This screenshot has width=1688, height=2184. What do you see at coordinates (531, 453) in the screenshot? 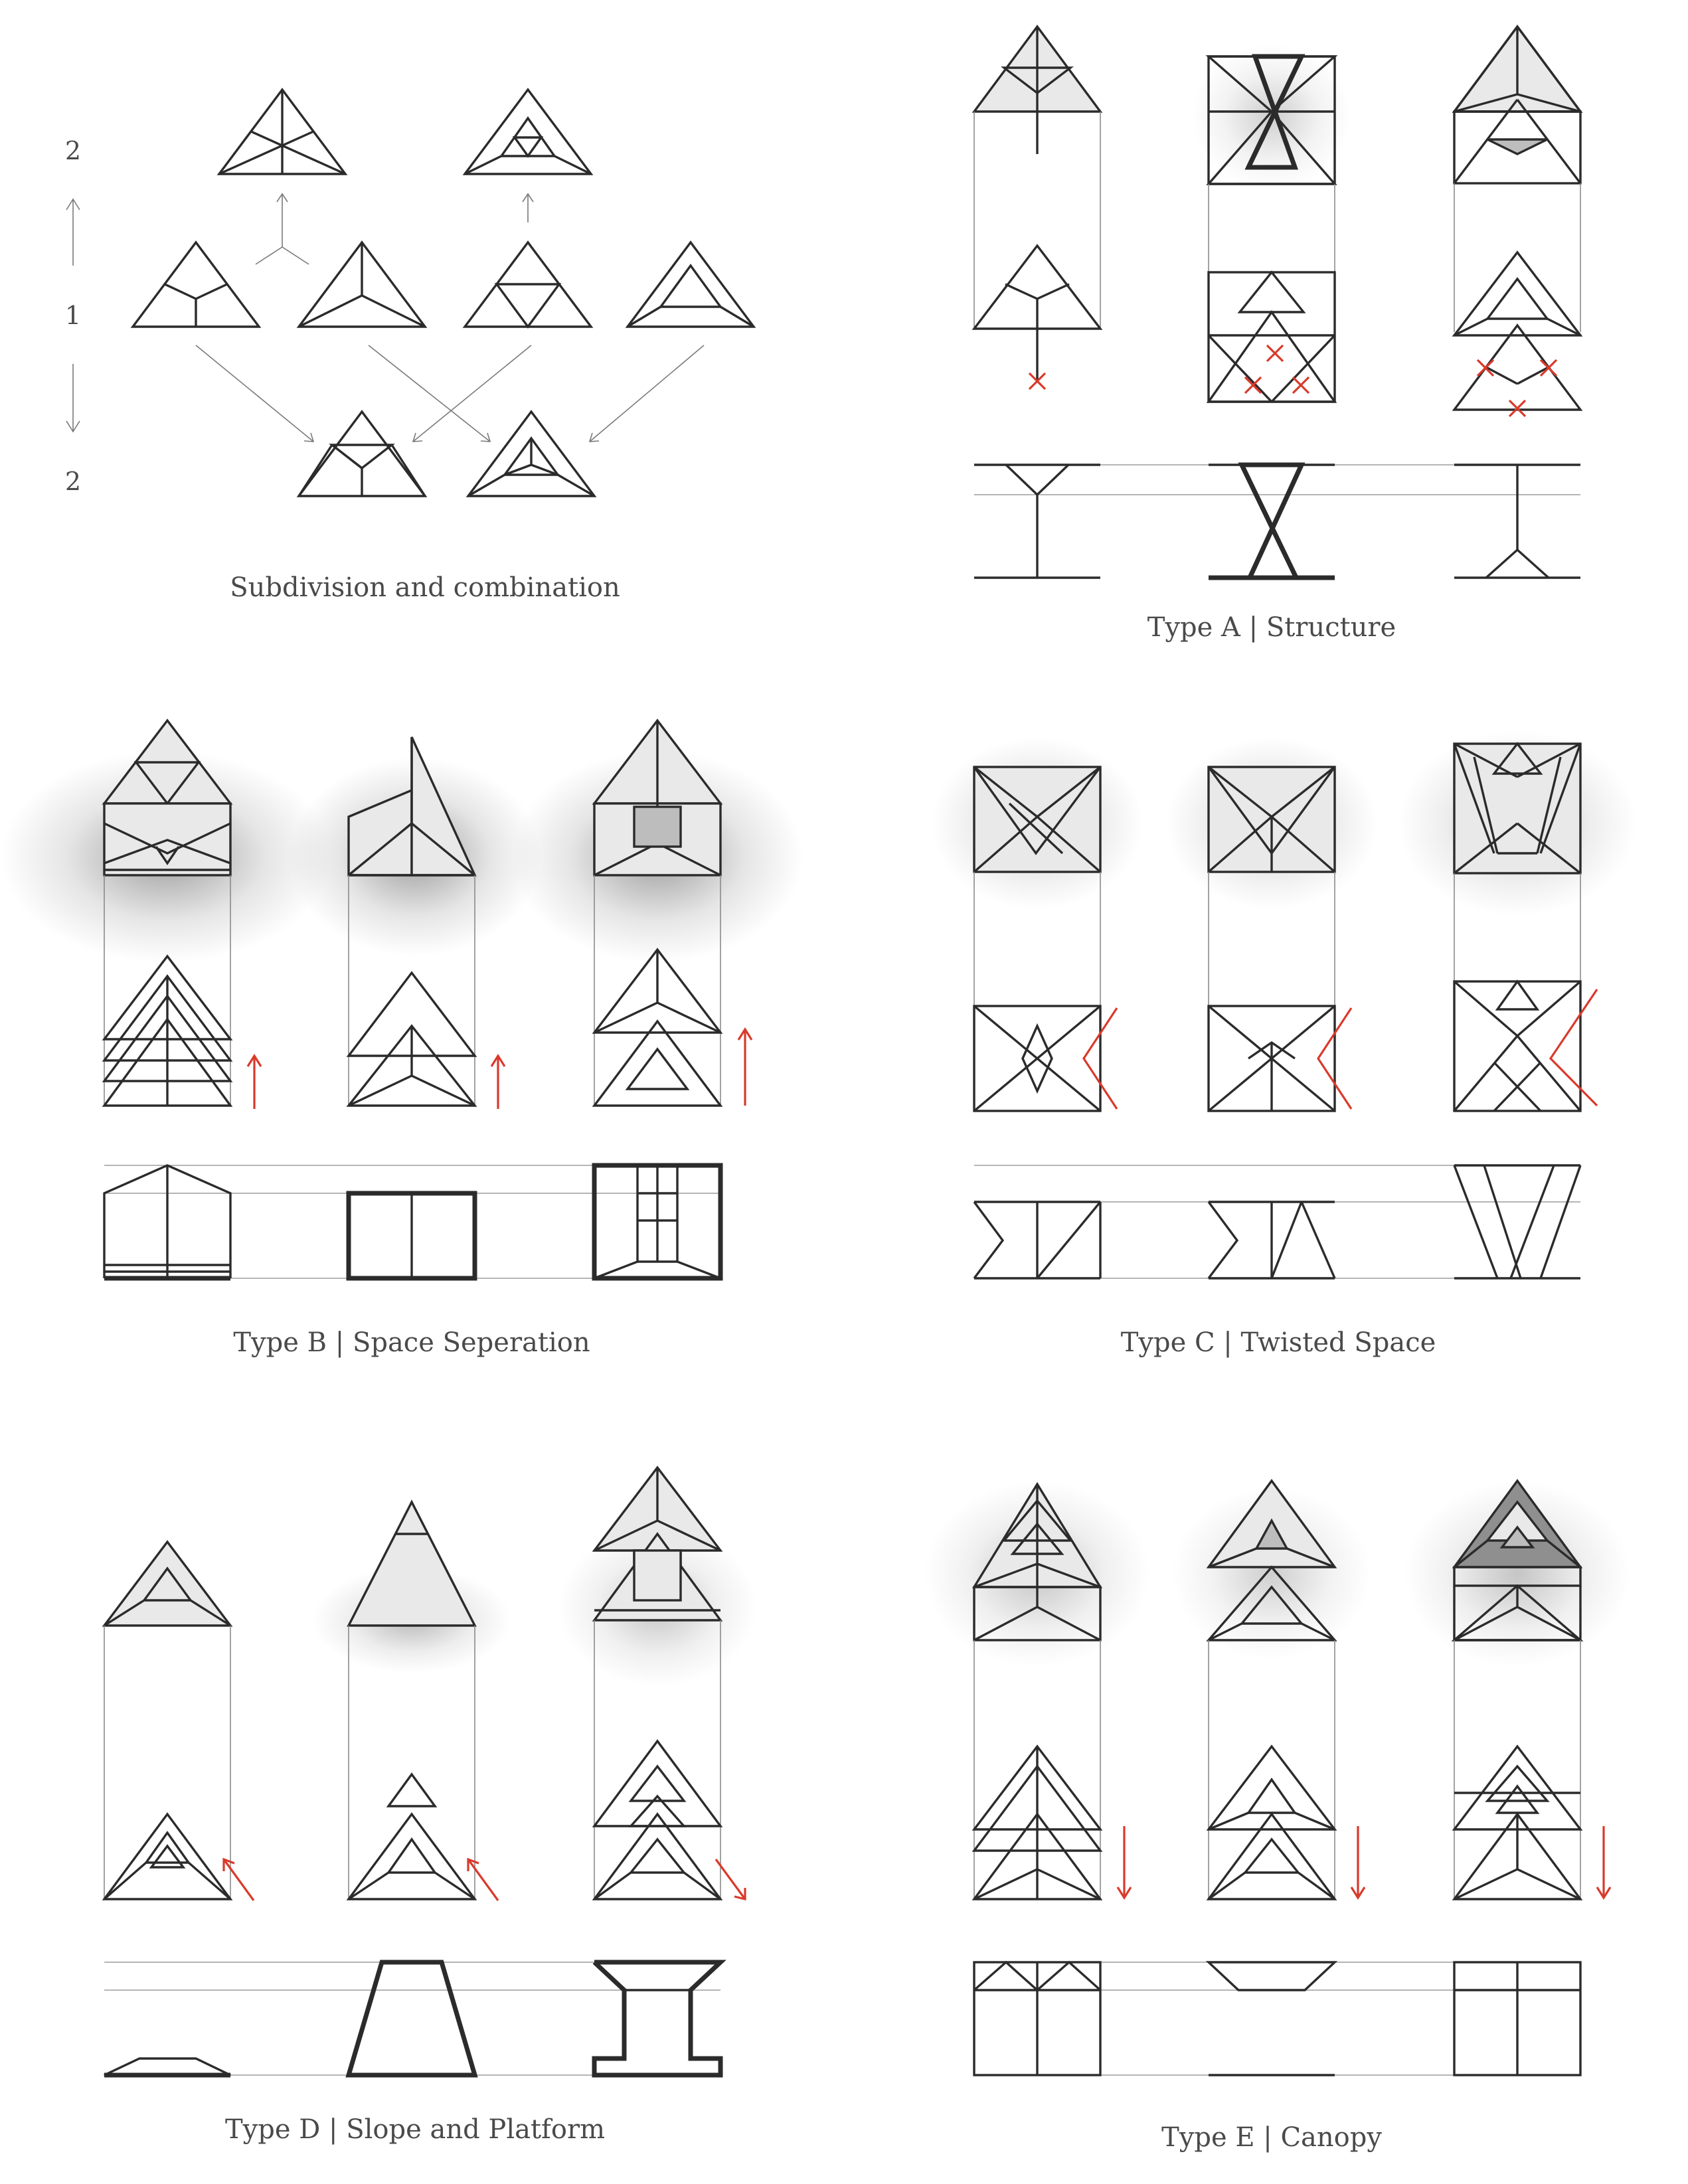
I see `triangle-combo-right` at bounding box center [531, 453].